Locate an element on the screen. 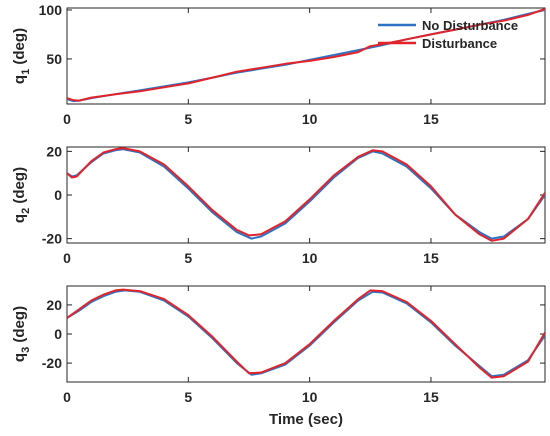  y-tick-label: 100 is located at coordinates (51, 10).